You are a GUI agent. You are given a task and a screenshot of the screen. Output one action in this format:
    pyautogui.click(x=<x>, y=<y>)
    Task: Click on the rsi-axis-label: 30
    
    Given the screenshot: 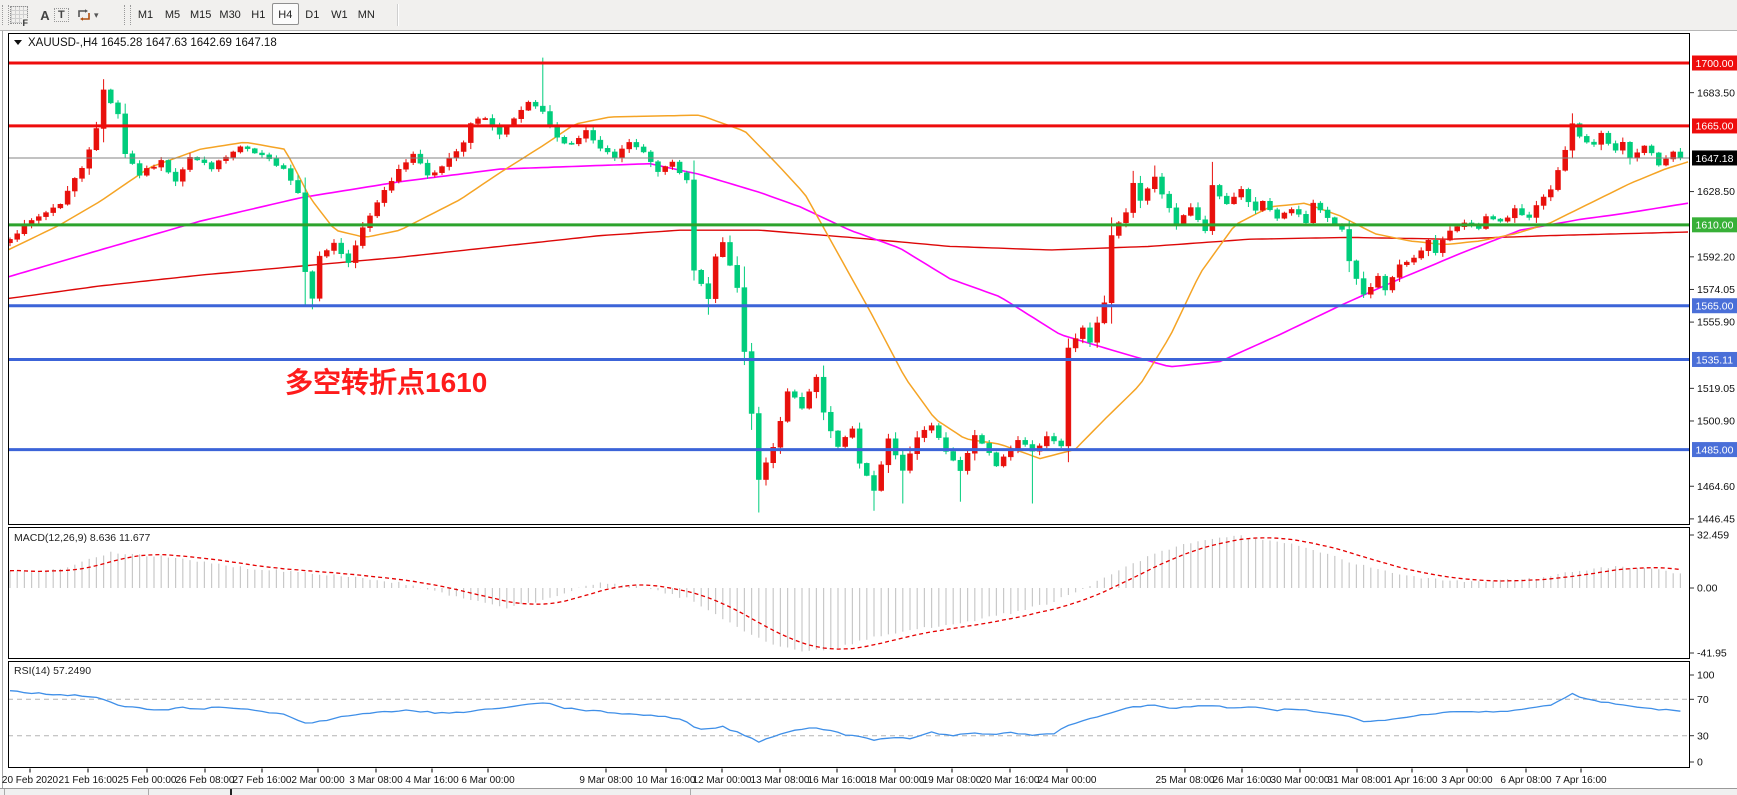 What is the action you would take?
    pyautogui.click(x=1703, y=736)
    